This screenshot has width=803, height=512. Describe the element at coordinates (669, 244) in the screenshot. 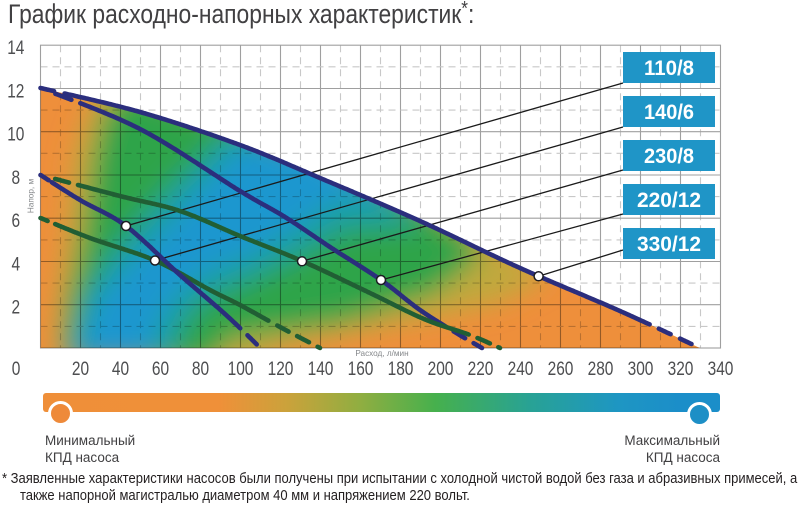

I see `svg-text: 330/12` at that location.